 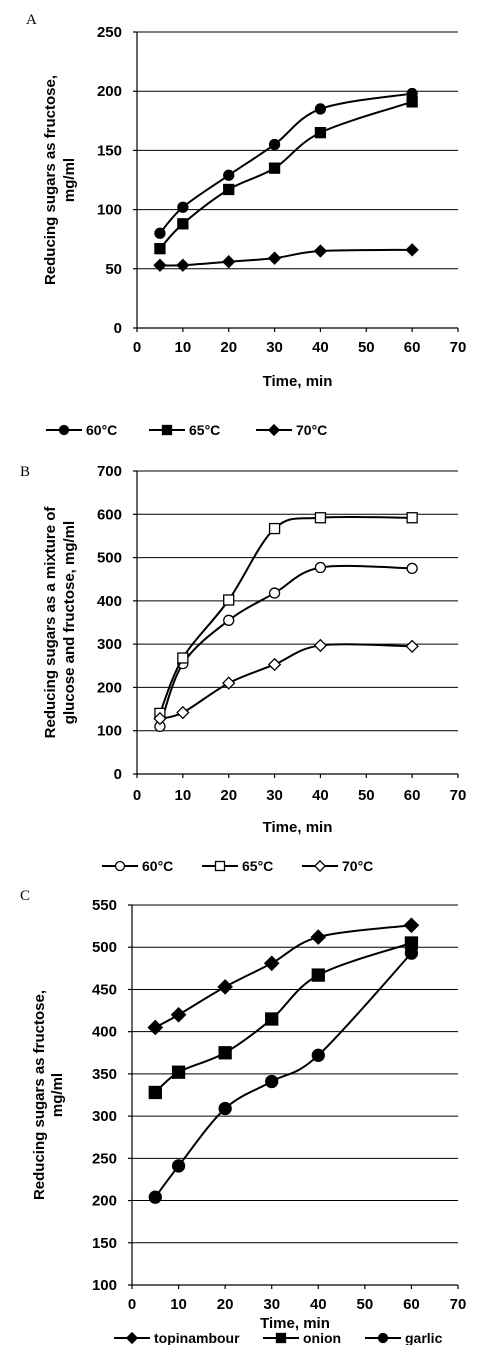 What do you see at coordinates (109, 644) in the screenshot?
I see `y-tick-label: 300` at bounding box center [109, 644].